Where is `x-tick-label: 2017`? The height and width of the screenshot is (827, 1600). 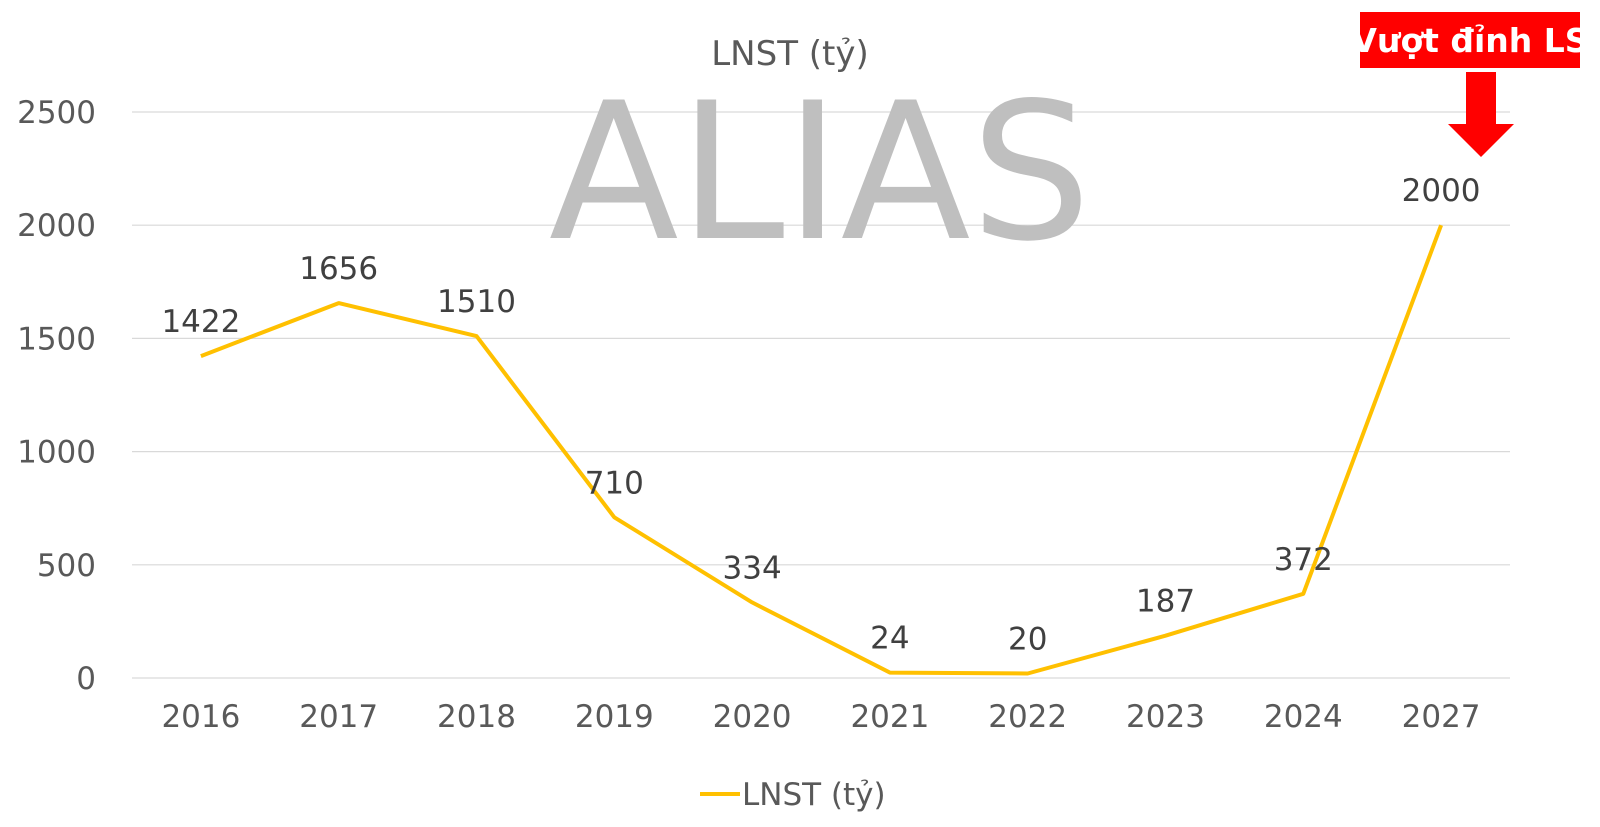
x-tick-label: 2017 is located at coordinates (338, 717).